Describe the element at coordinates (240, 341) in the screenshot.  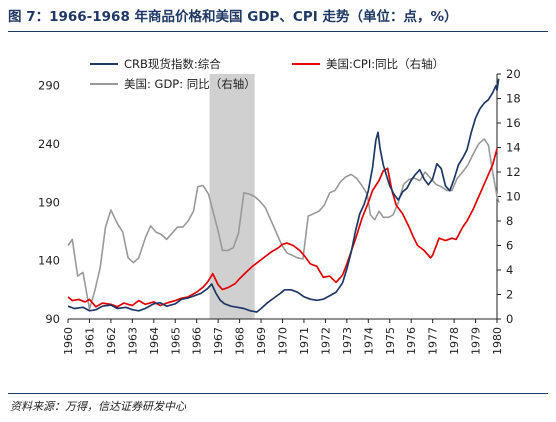
I see `x-tick-label: 1968` at that location.